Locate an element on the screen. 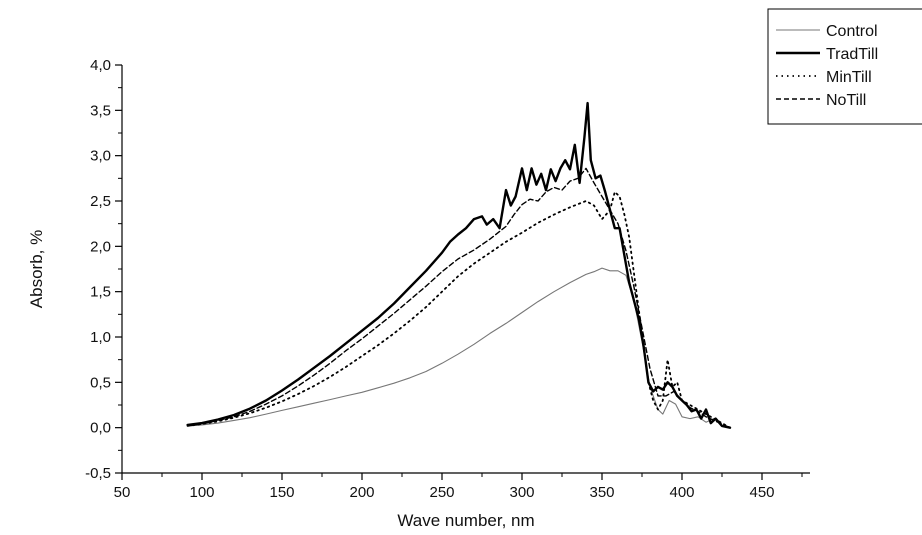 Image resolution: width=922 pixels, height=535 pixels. x-tick-label: 300 is located at coordinates (521, 492).